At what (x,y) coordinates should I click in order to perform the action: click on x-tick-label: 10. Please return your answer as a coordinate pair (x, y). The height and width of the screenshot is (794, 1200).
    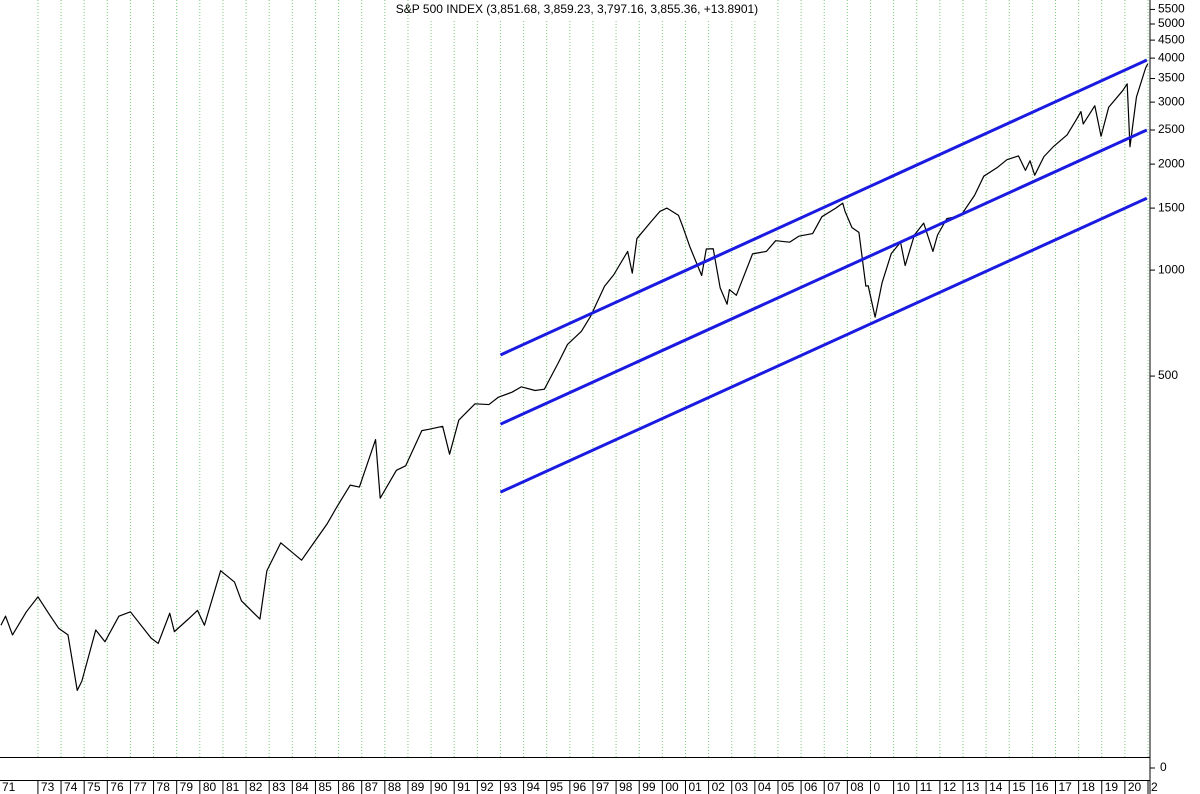
    Looking at the image, I should click on (904, 787).